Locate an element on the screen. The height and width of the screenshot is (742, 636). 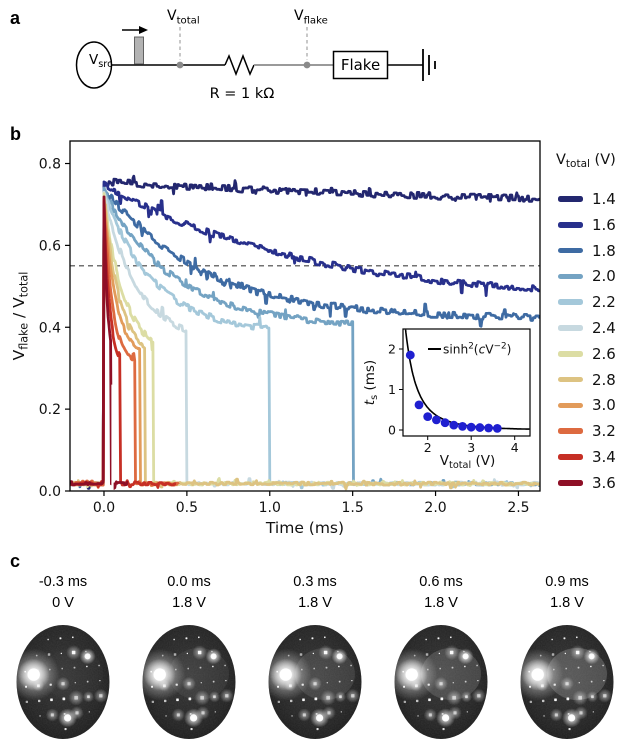
legend-entry: 1.6 is located at coordinates (587, 225).